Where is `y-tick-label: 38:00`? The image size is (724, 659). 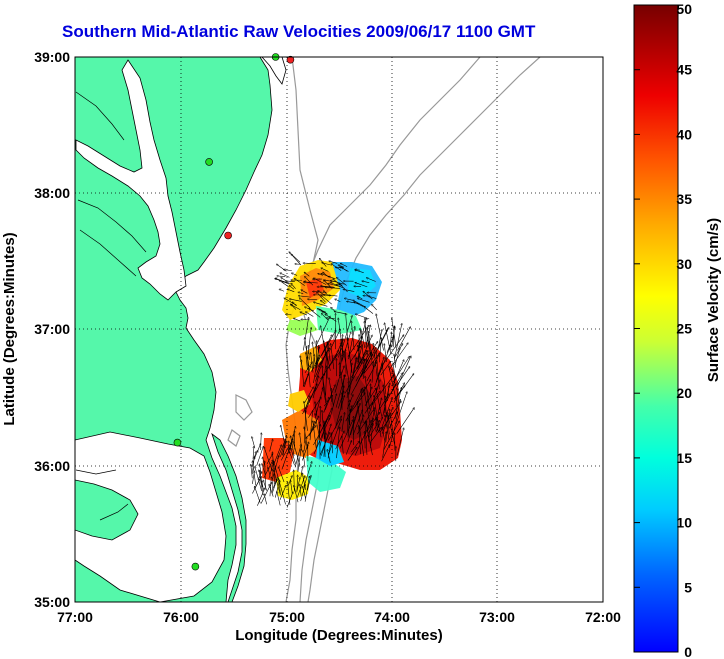 y-tick-label: 38:00 is located at coordinates (52, 193).